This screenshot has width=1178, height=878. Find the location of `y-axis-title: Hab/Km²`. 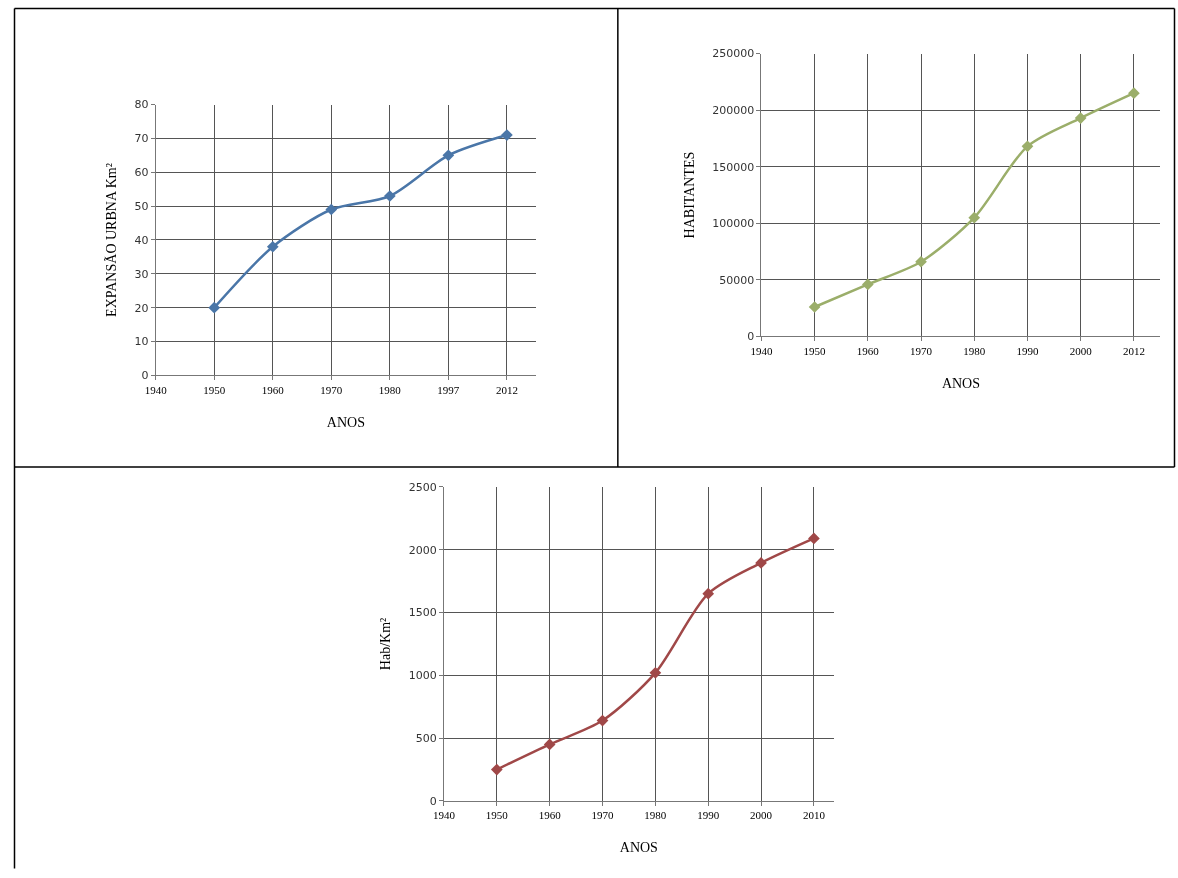

y-axis-title: Hab/Km² is located at coordinates (386, 644).